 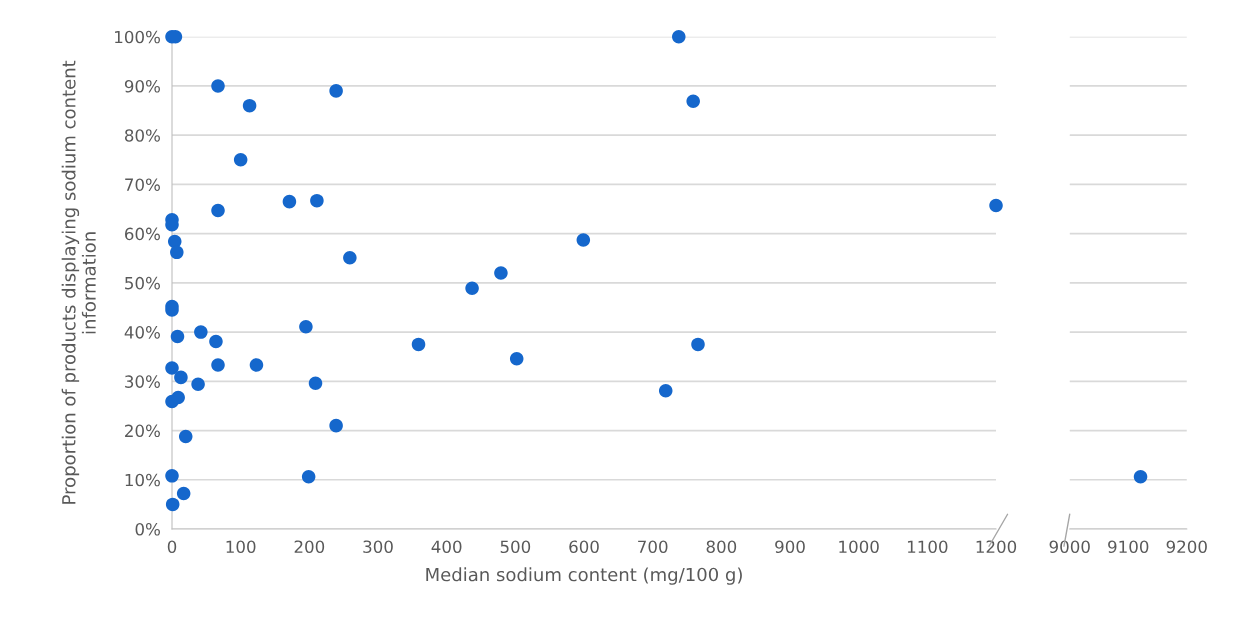 What do you see at coordinates (309, 547) in the screenshot?
I see `x-tick-label: 200` at bounding box center [309, 547].